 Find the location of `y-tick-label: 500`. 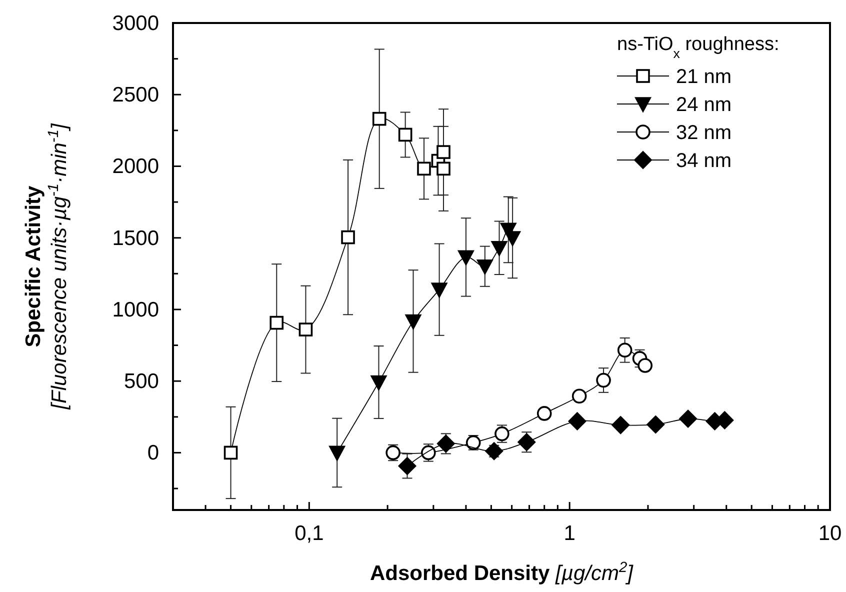

y-tick-label: 500 is located at coordinates (141, 382).